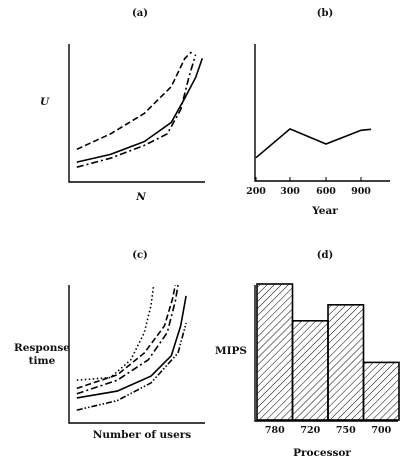 Image resolution: width=404 pixels, height=459 pixels. I want to click on panel-d-axes, so click(326, 353).